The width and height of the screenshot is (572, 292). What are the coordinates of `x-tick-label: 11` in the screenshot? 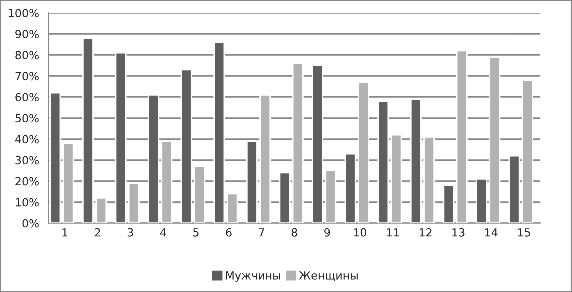 It's located at (393, 232).